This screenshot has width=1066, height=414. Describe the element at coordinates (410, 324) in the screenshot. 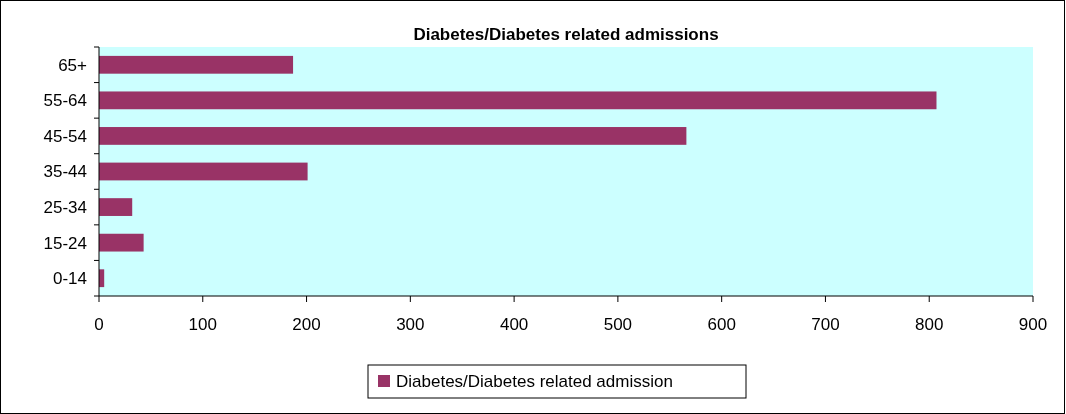

I see `x-tick-label: 300` at that location.